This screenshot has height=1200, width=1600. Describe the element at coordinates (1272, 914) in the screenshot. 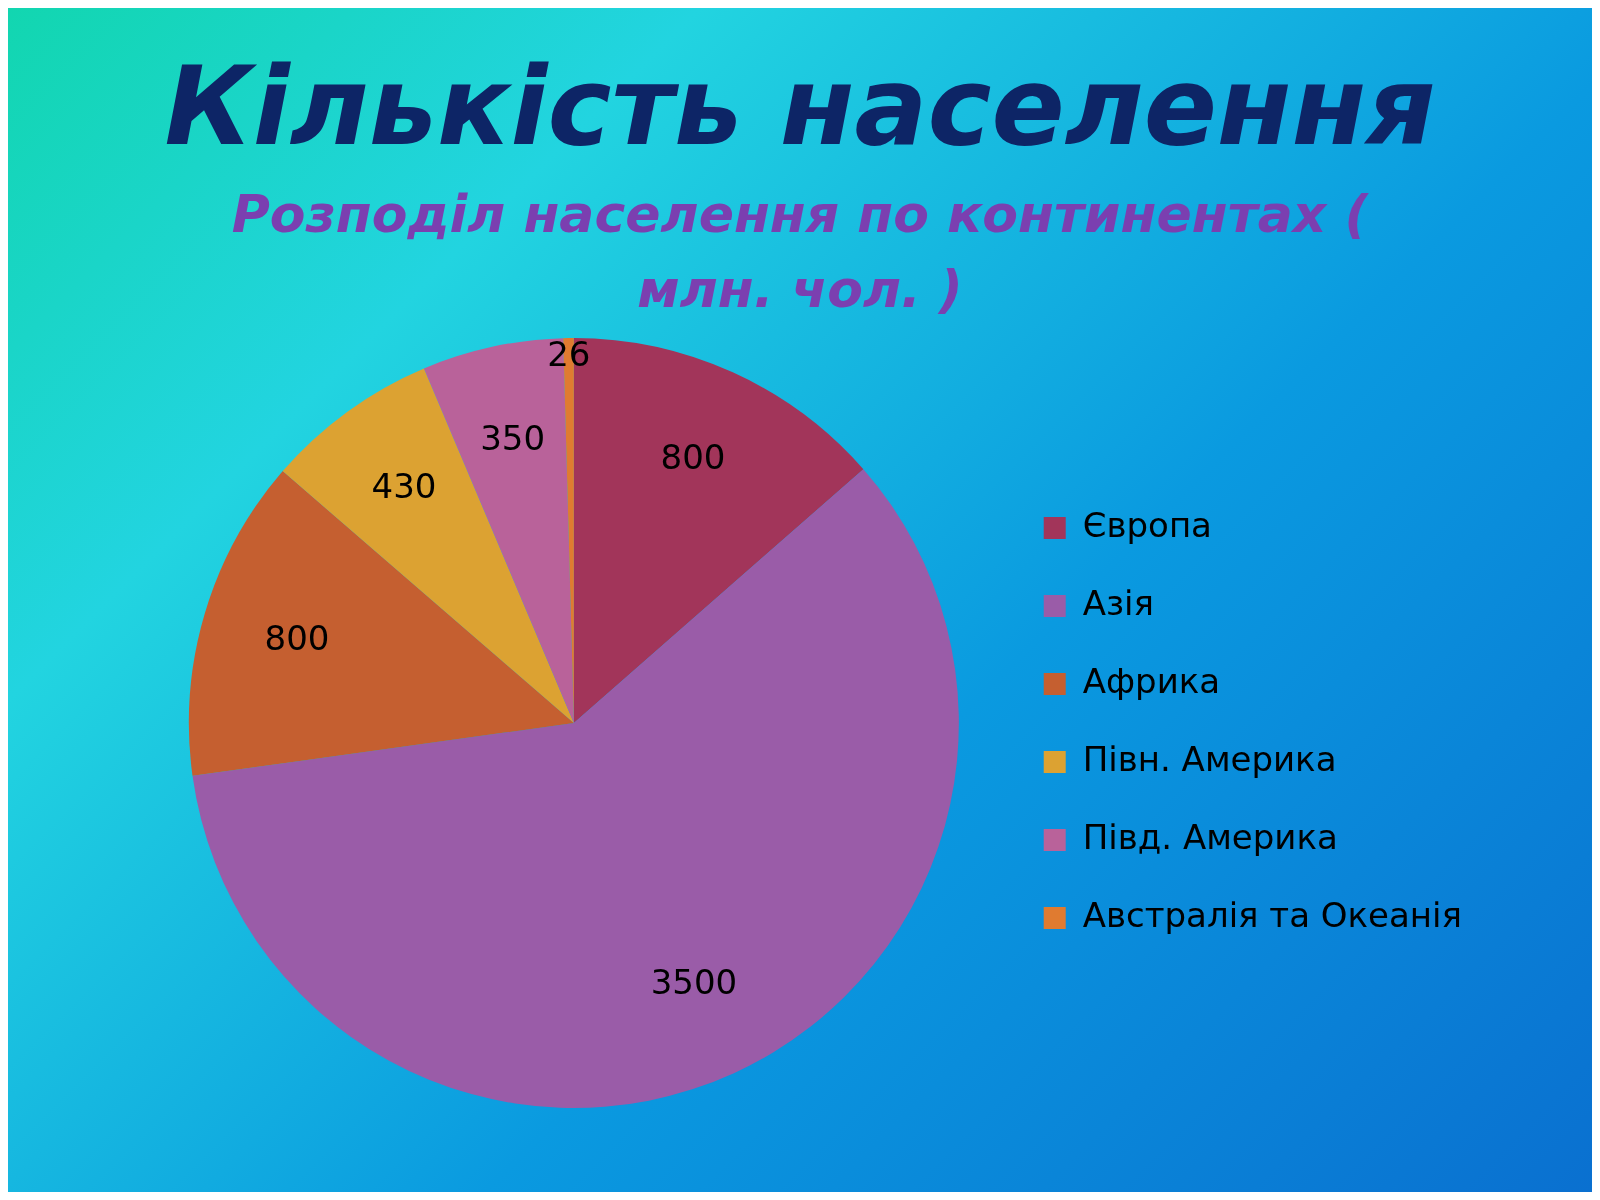

I see `legend-label: Австралія та Океанія` at that location.